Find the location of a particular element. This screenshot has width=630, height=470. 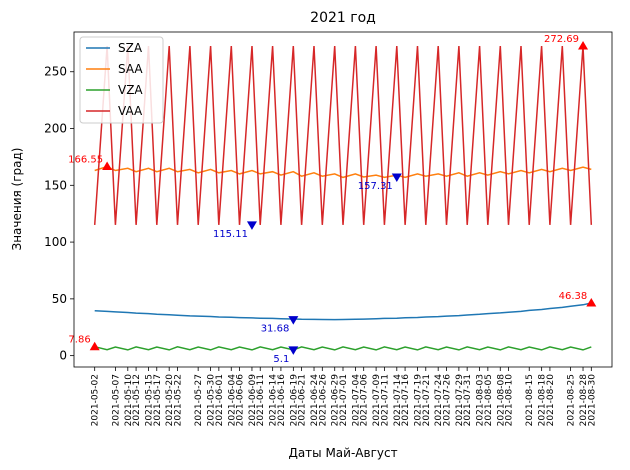

x-tick-label: 2021-06-19 is located at coordinates (294, 400).